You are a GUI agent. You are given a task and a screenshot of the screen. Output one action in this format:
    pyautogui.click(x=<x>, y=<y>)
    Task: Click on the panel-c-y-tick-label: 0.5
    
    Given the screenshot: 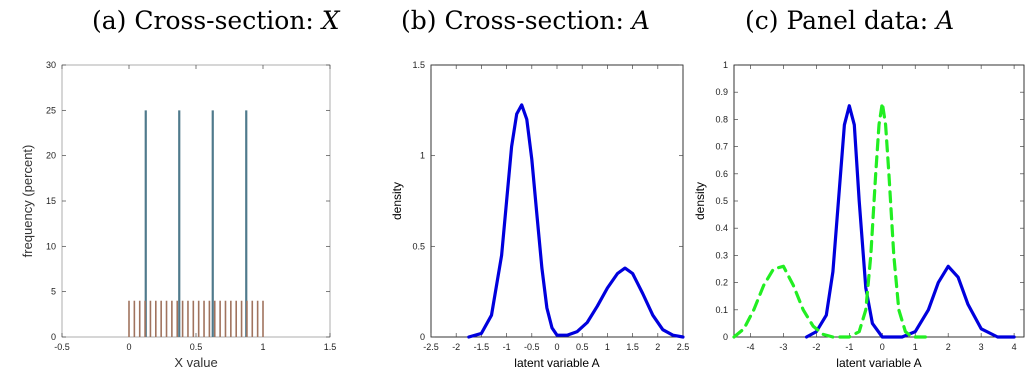 What is the action you would take?
    pyautogui.click(x=721, y=201)
    